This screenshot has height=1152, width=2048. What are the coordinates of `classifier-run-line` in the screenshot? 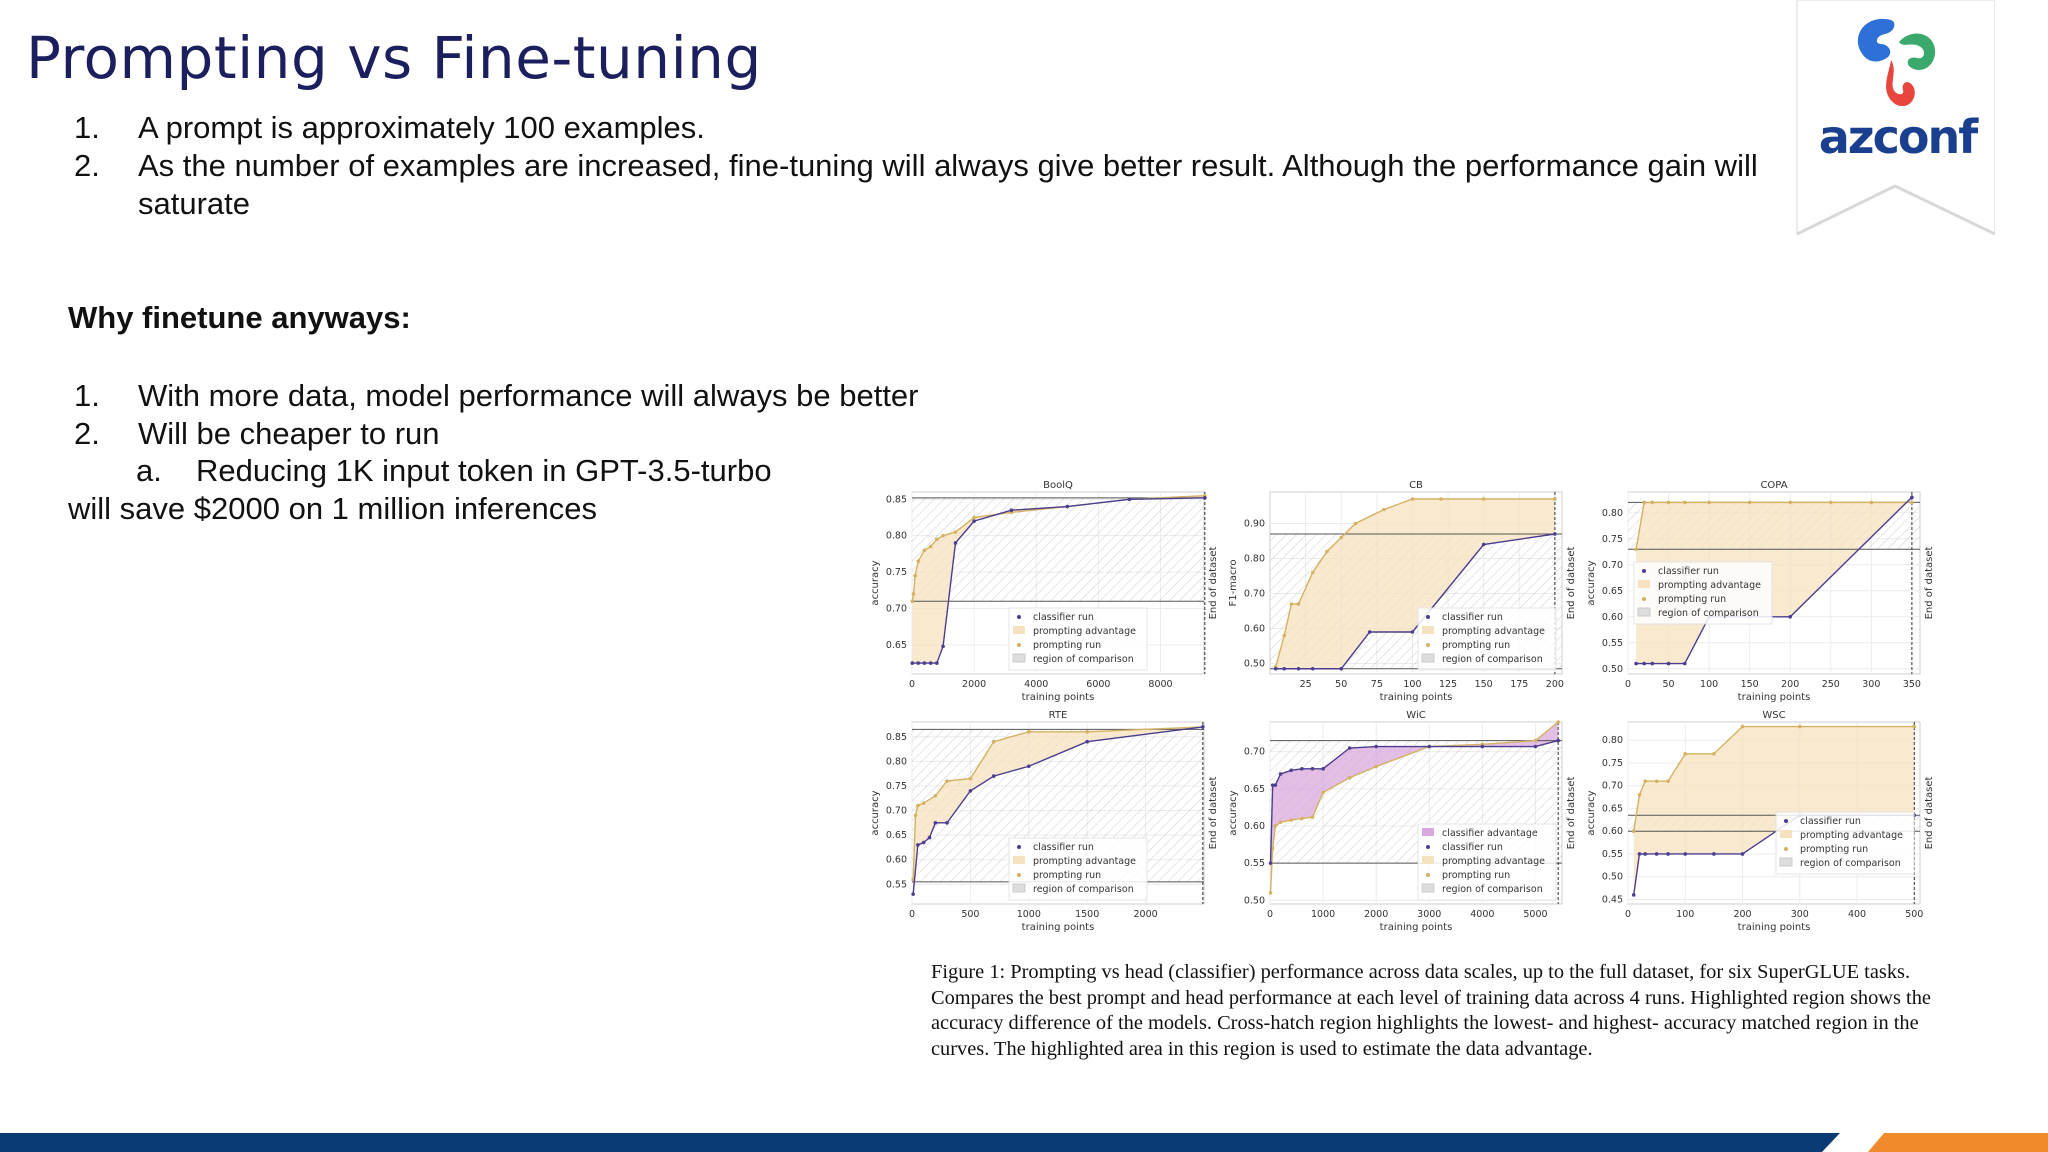 It's located at (1774, 854).